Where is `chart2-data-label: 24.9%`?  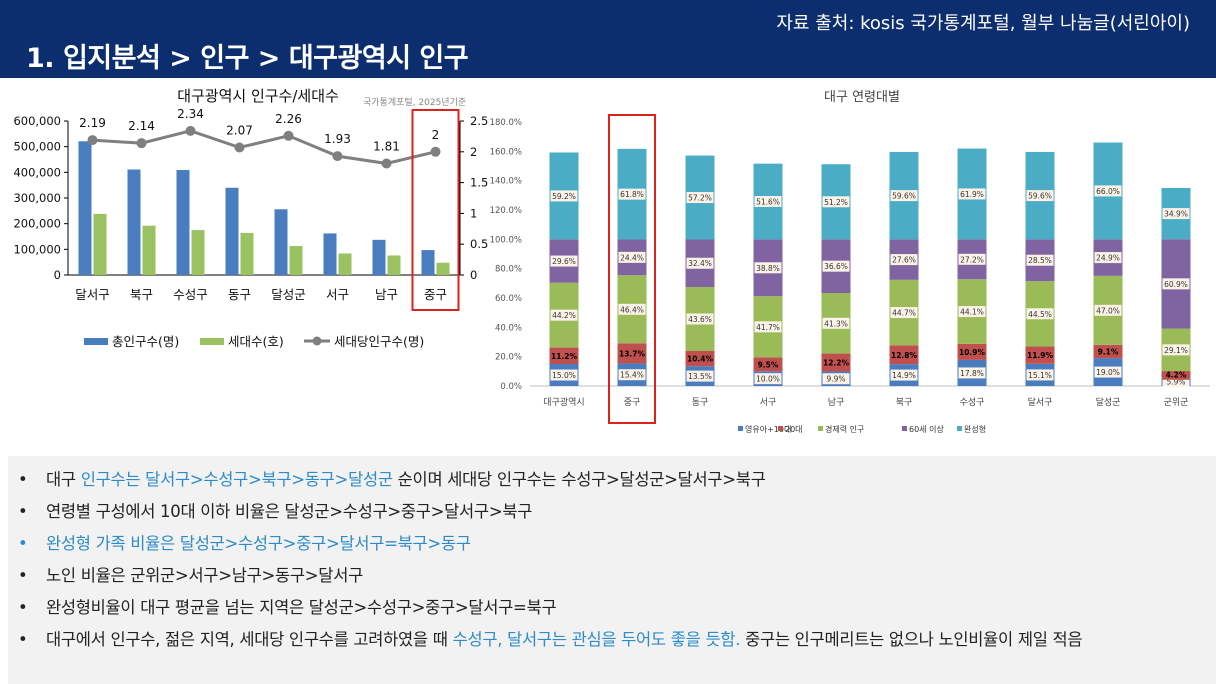 chart2-data-label: 24.9% is located at coordinates (1108, 258).